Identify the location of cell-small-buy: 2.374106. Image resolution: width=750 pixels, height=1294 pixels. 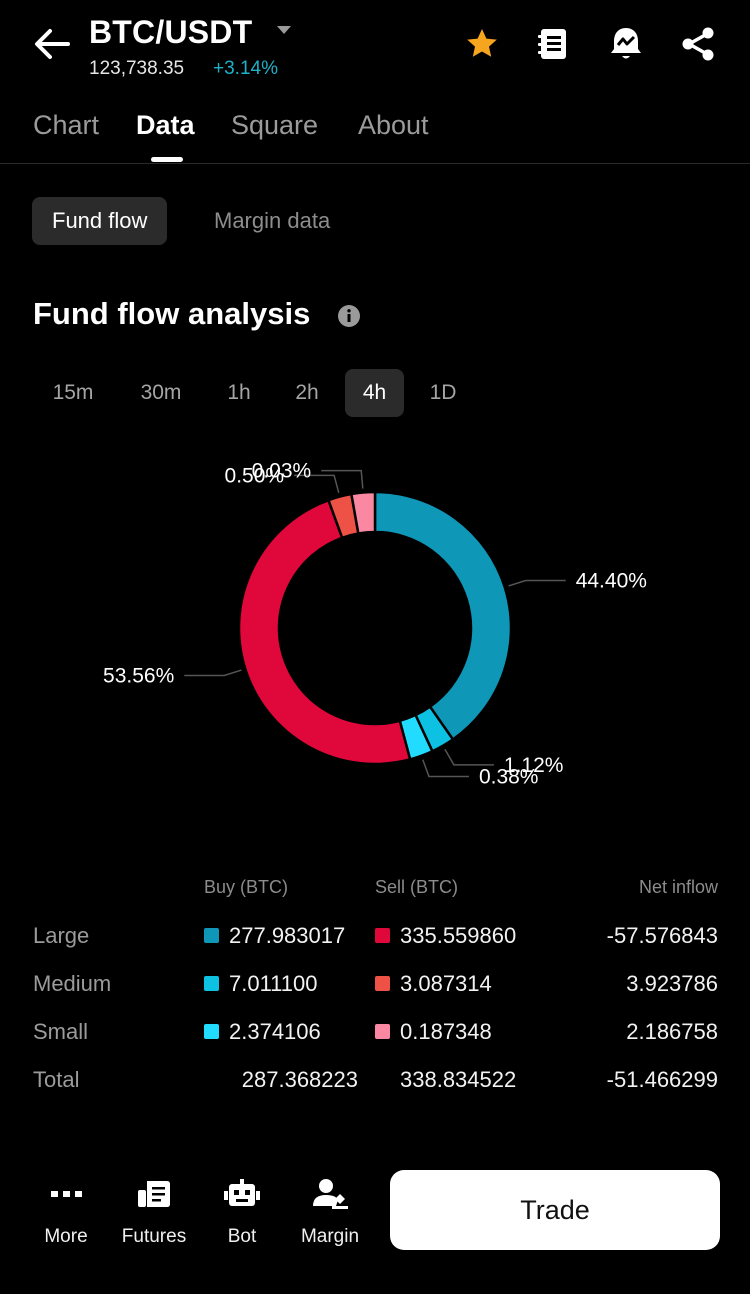
(275, 1031).